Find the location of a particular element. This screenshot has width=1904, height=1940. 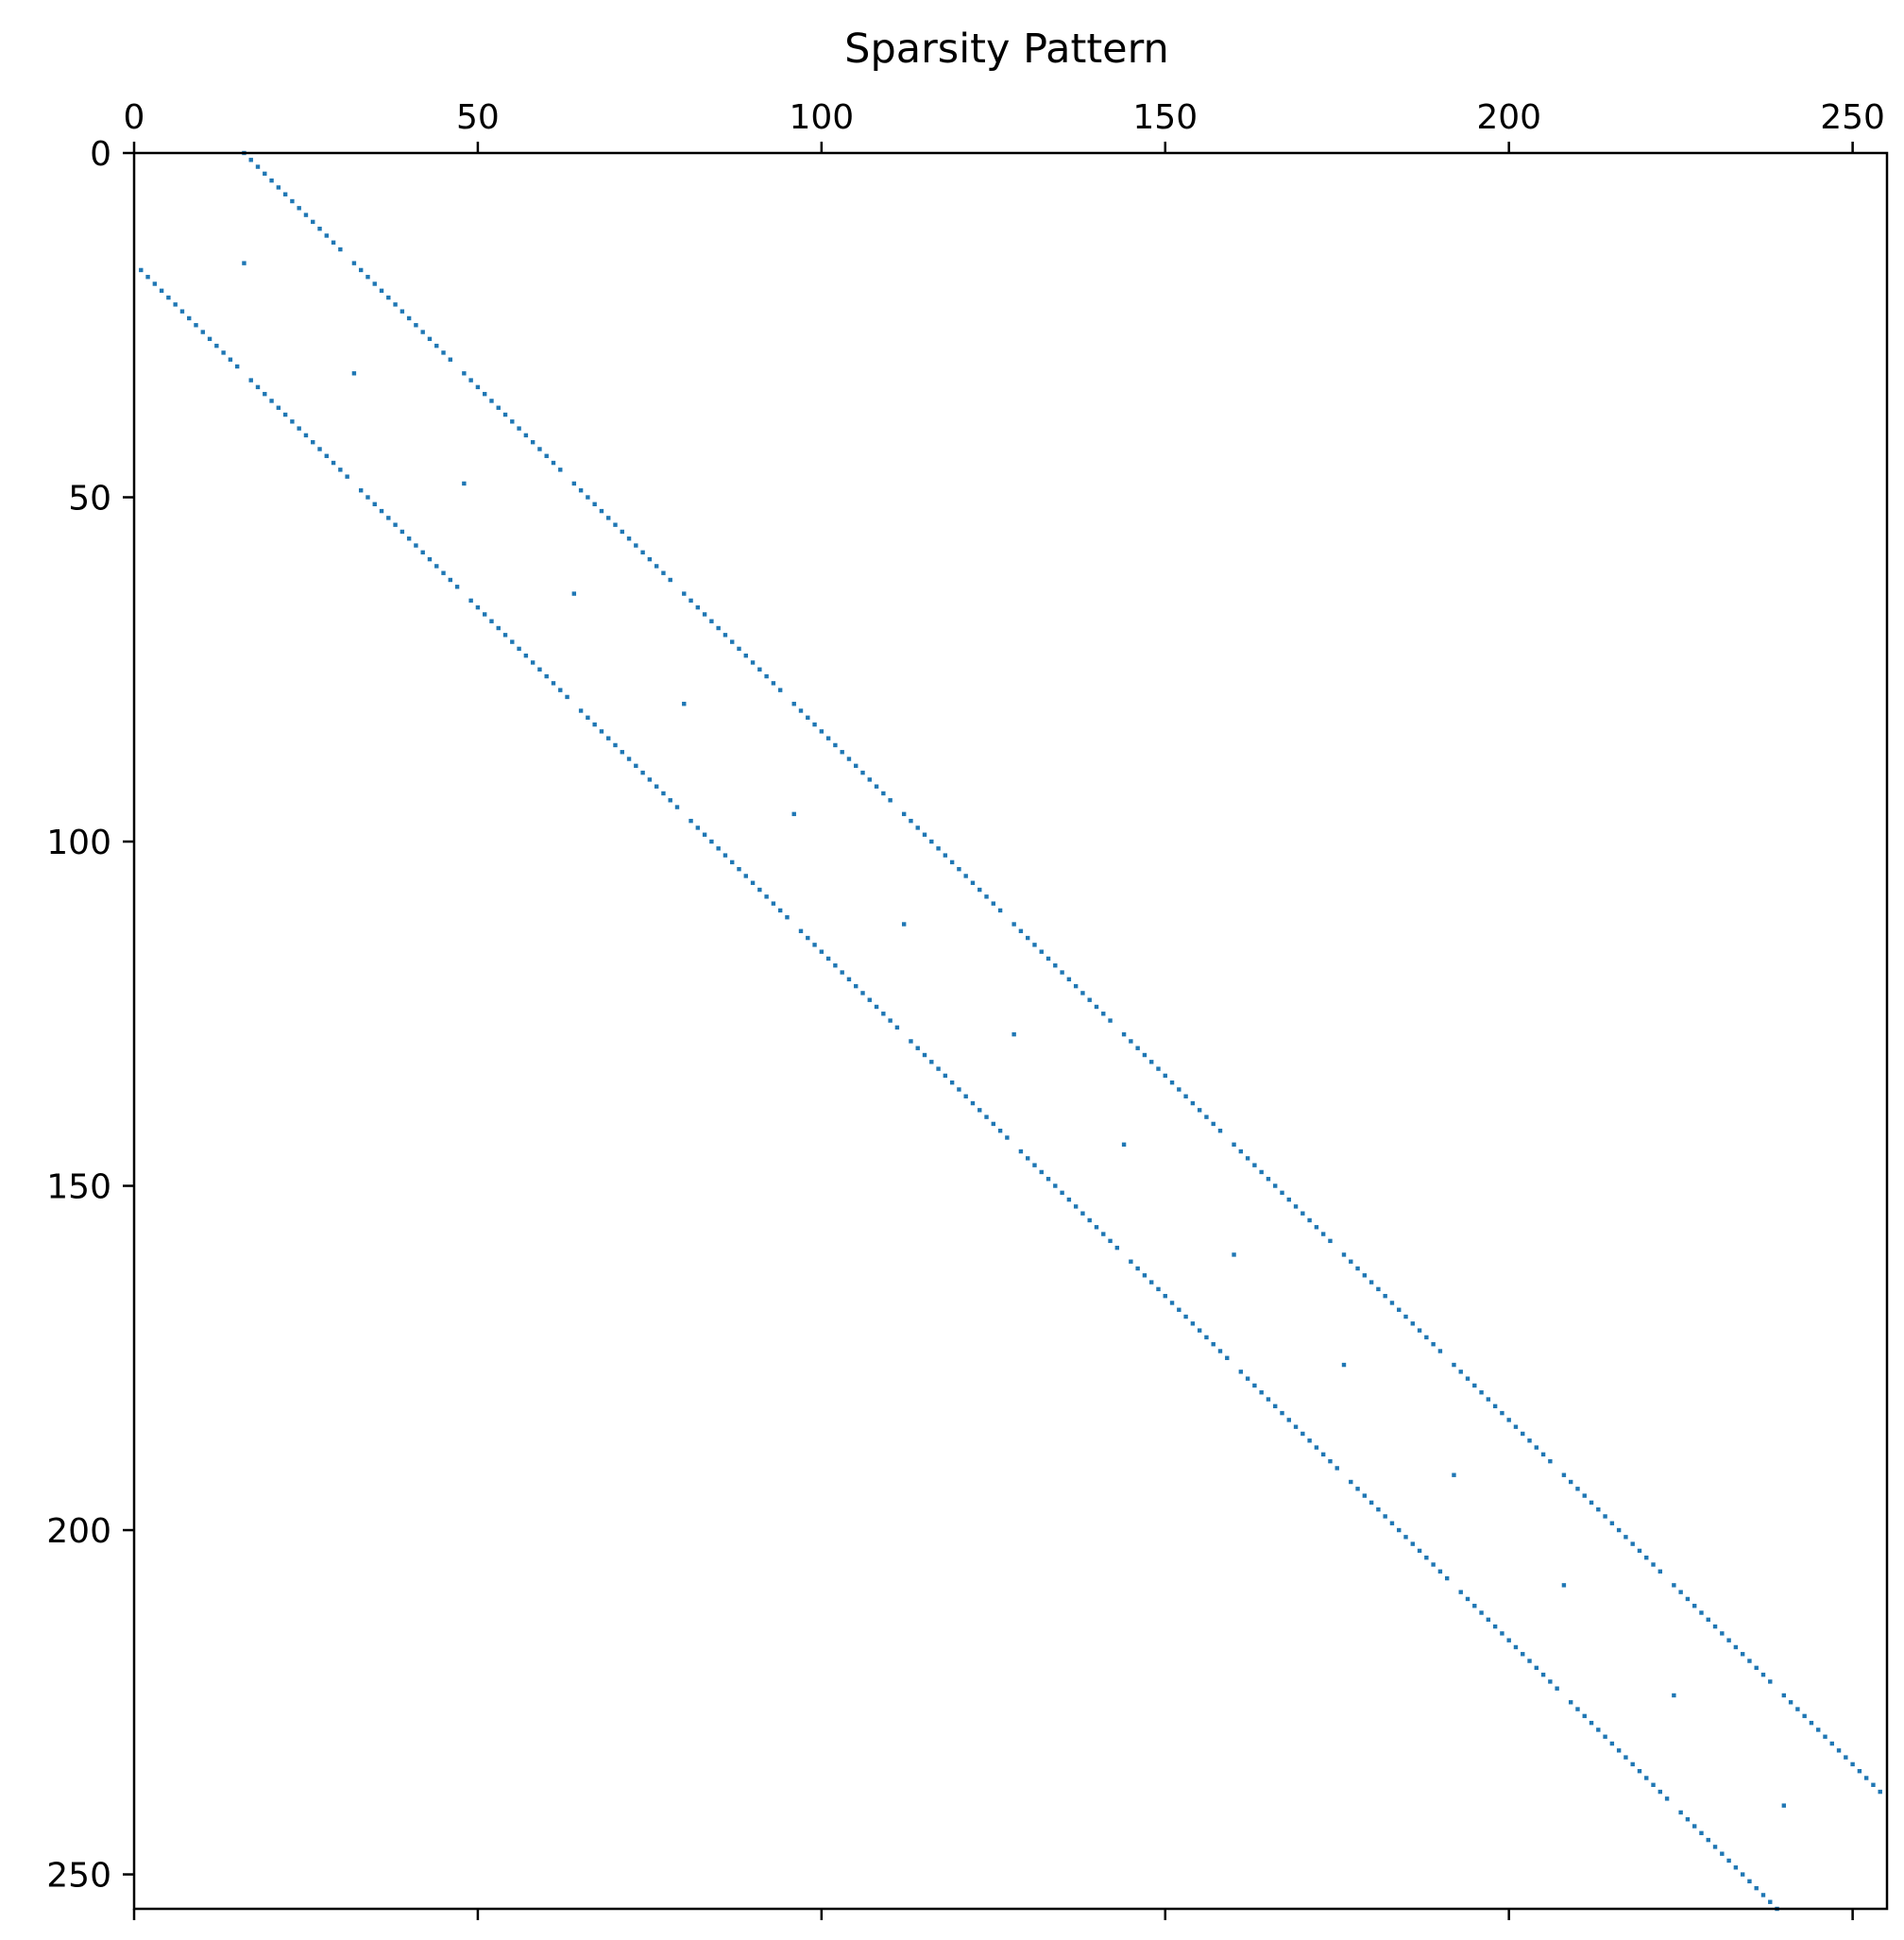

top-x-axis: 0 50 100 150 200 250 is located at coordinates (1004, 126).